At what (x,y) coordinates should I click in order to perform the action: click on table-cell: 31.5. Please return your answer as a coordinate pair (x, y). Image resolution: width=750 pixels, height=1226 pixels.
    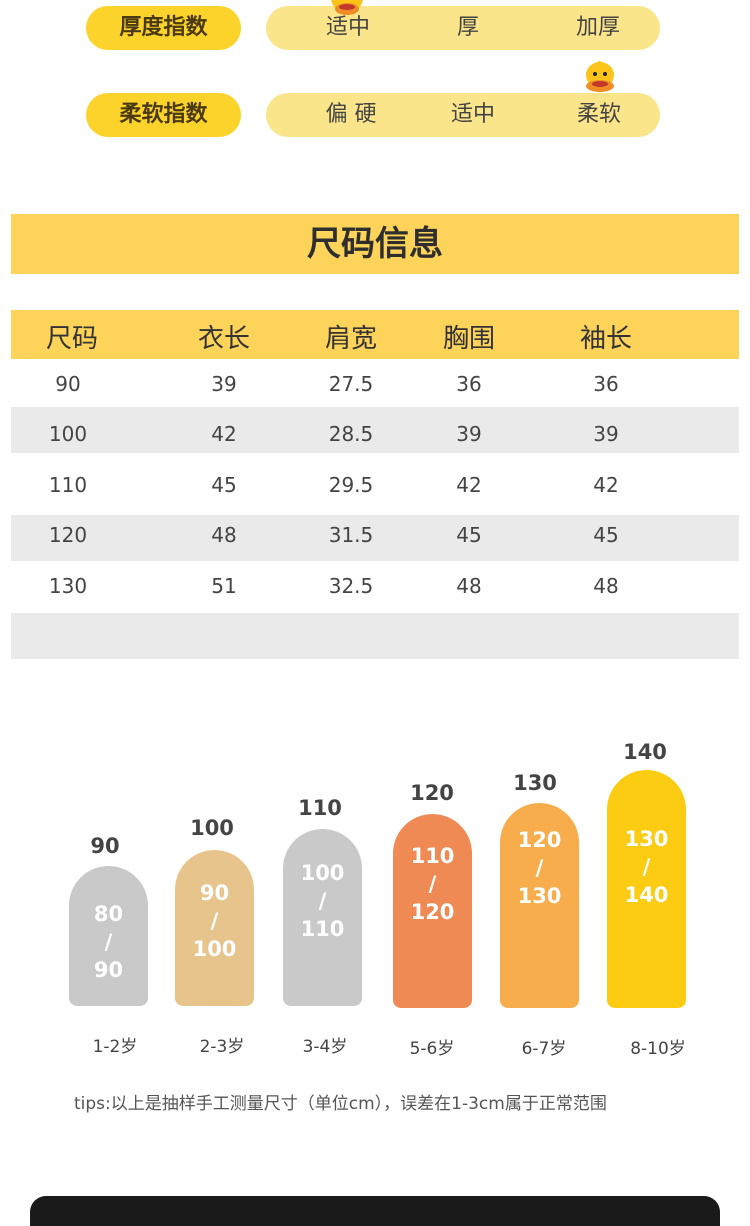
    Looking at the image, I should click on (351, 535).